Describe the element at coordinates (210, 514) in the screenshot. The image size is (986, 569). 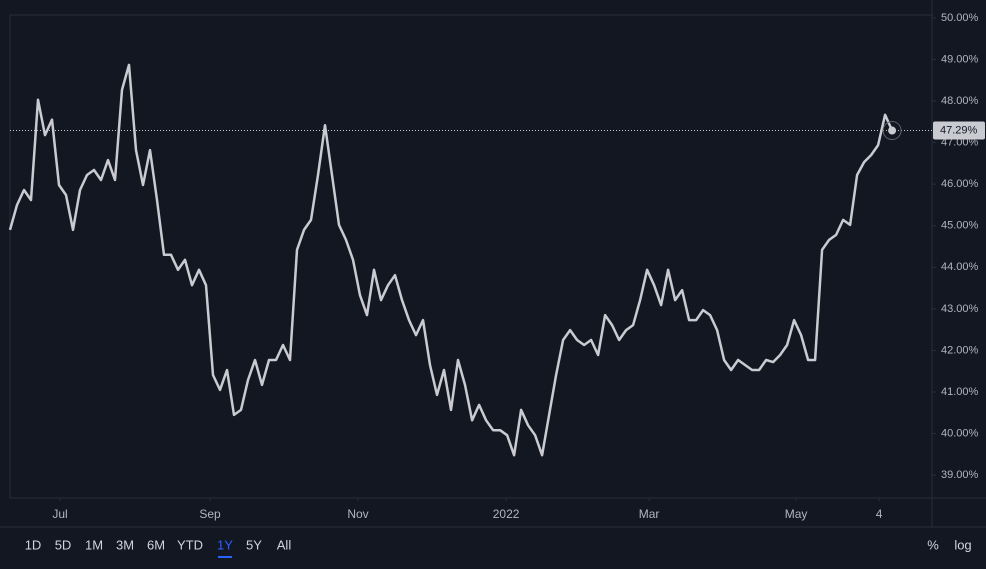
I see `x-tick-label: Sep` at that location.